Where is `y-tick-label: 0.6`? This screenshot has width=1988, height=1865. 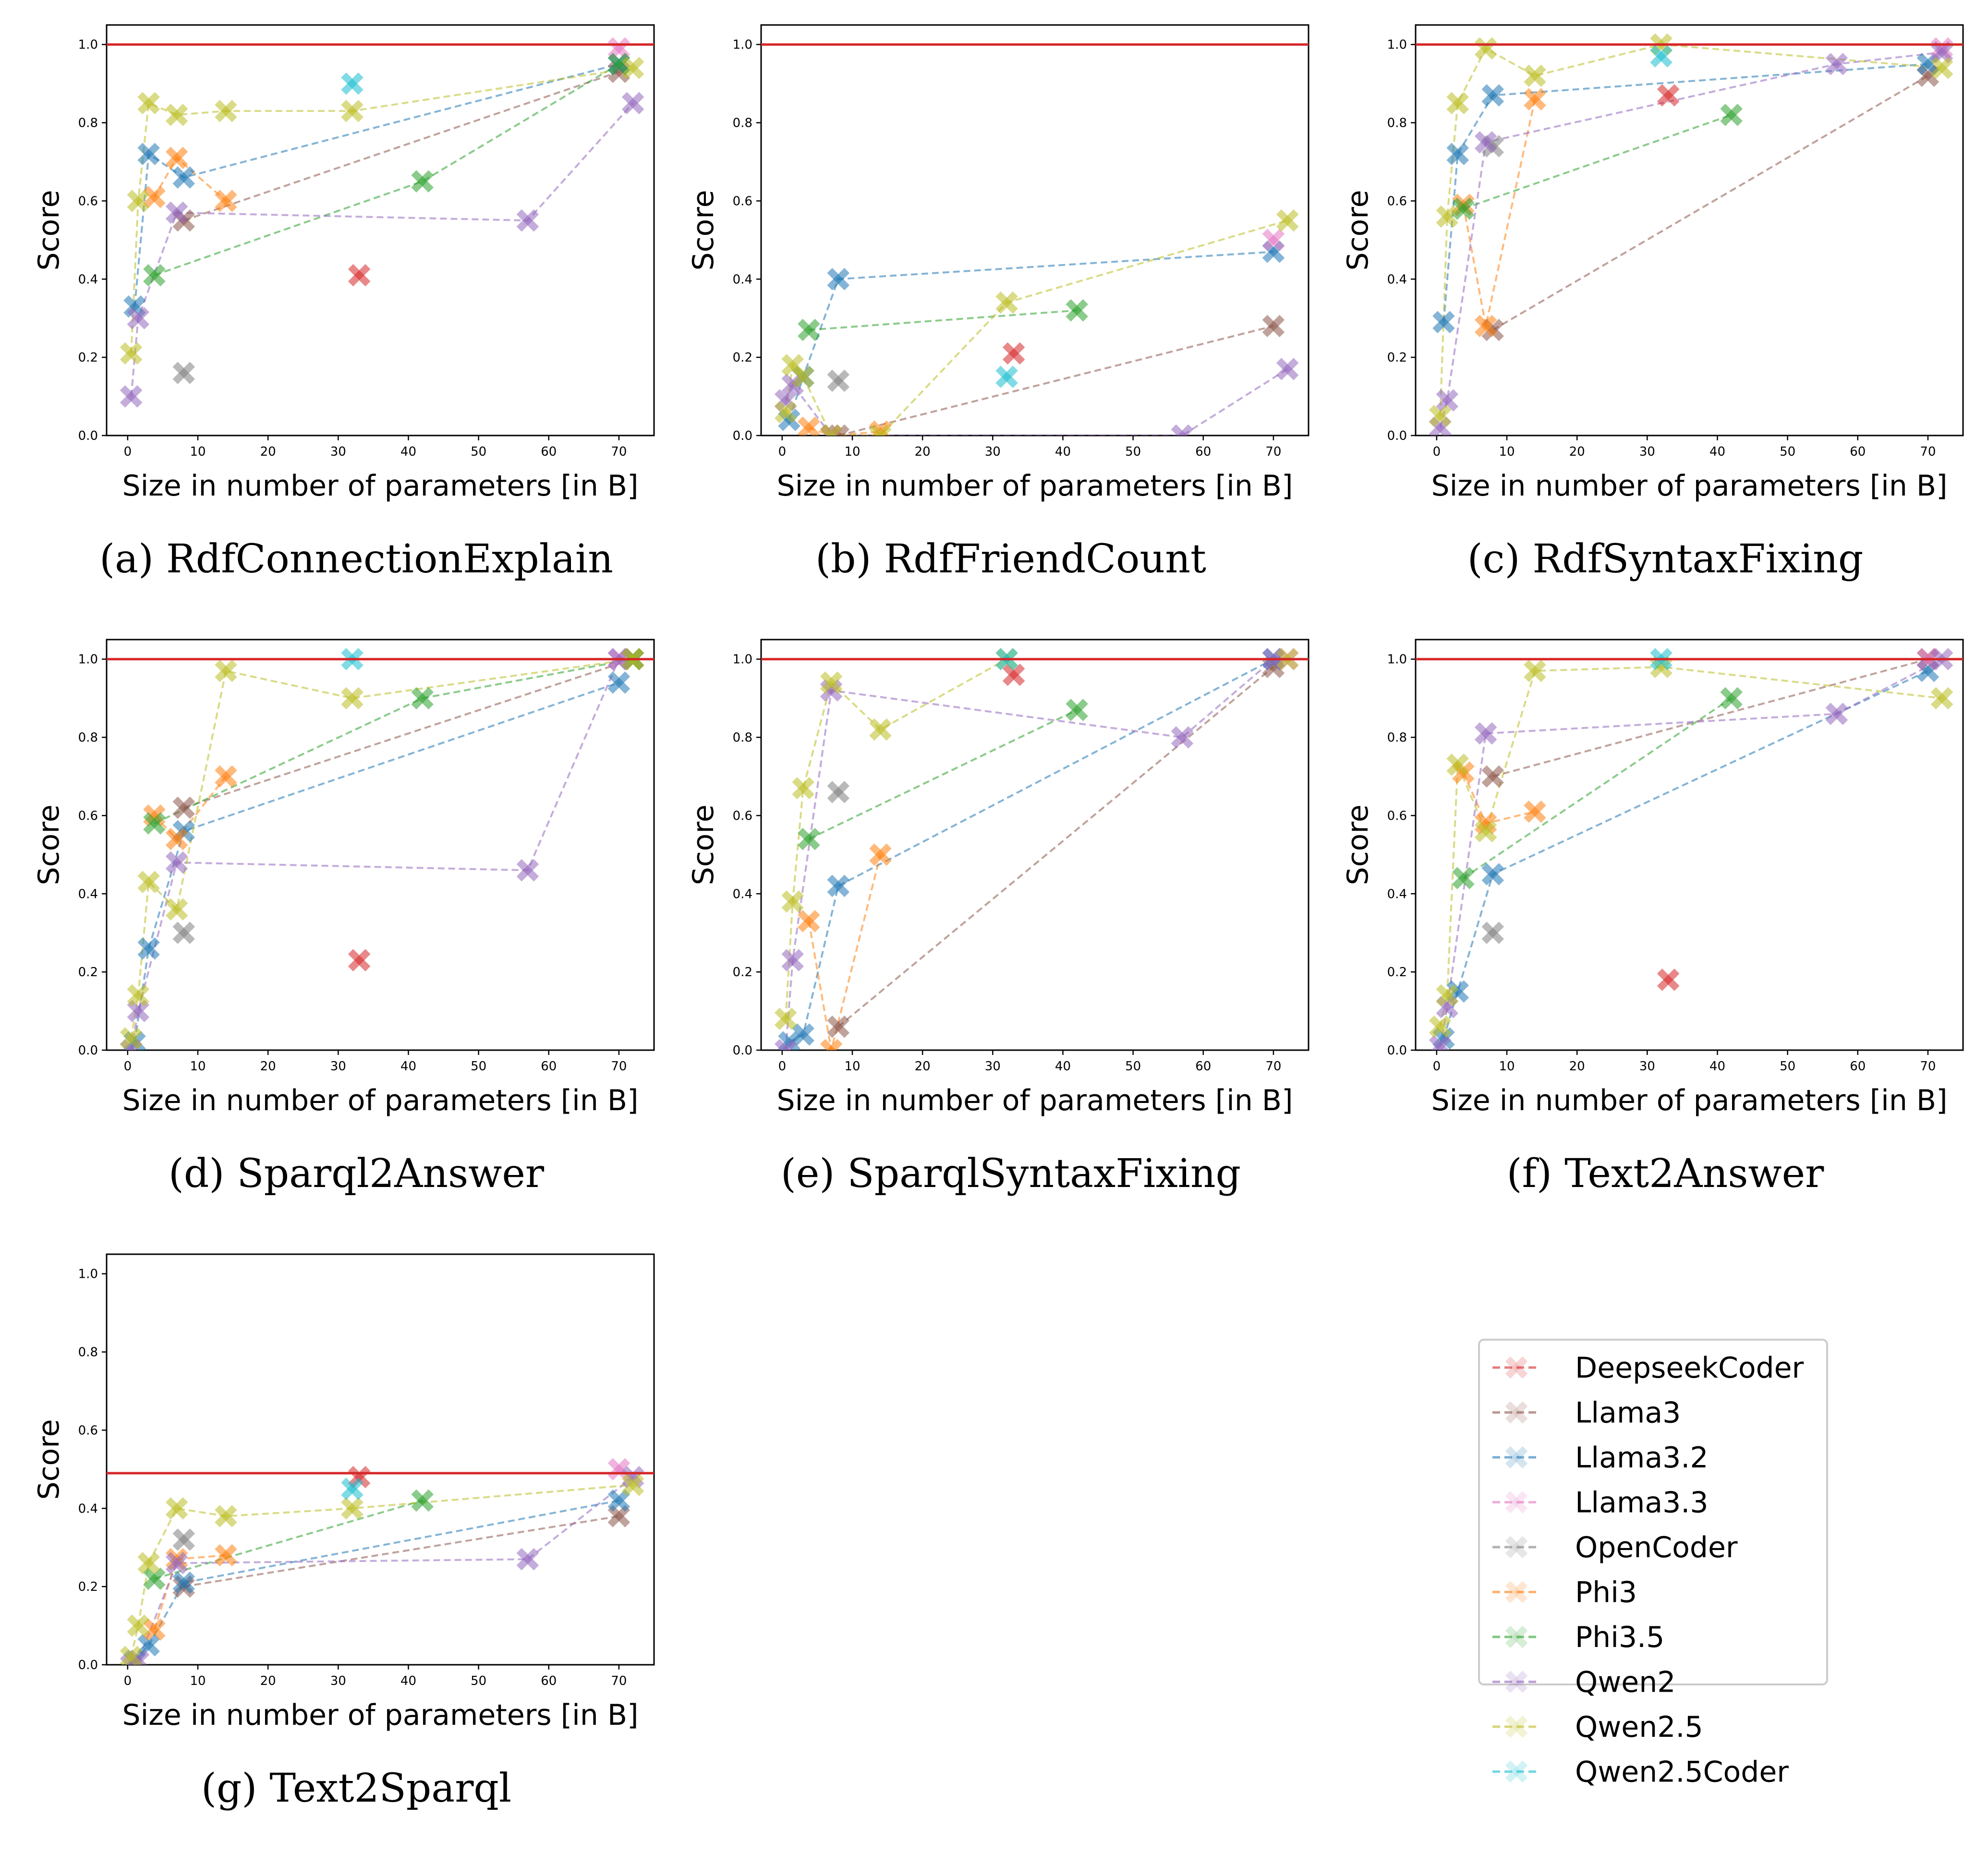 y-tick-label: 0.6 is located at coordinates (88, 816).